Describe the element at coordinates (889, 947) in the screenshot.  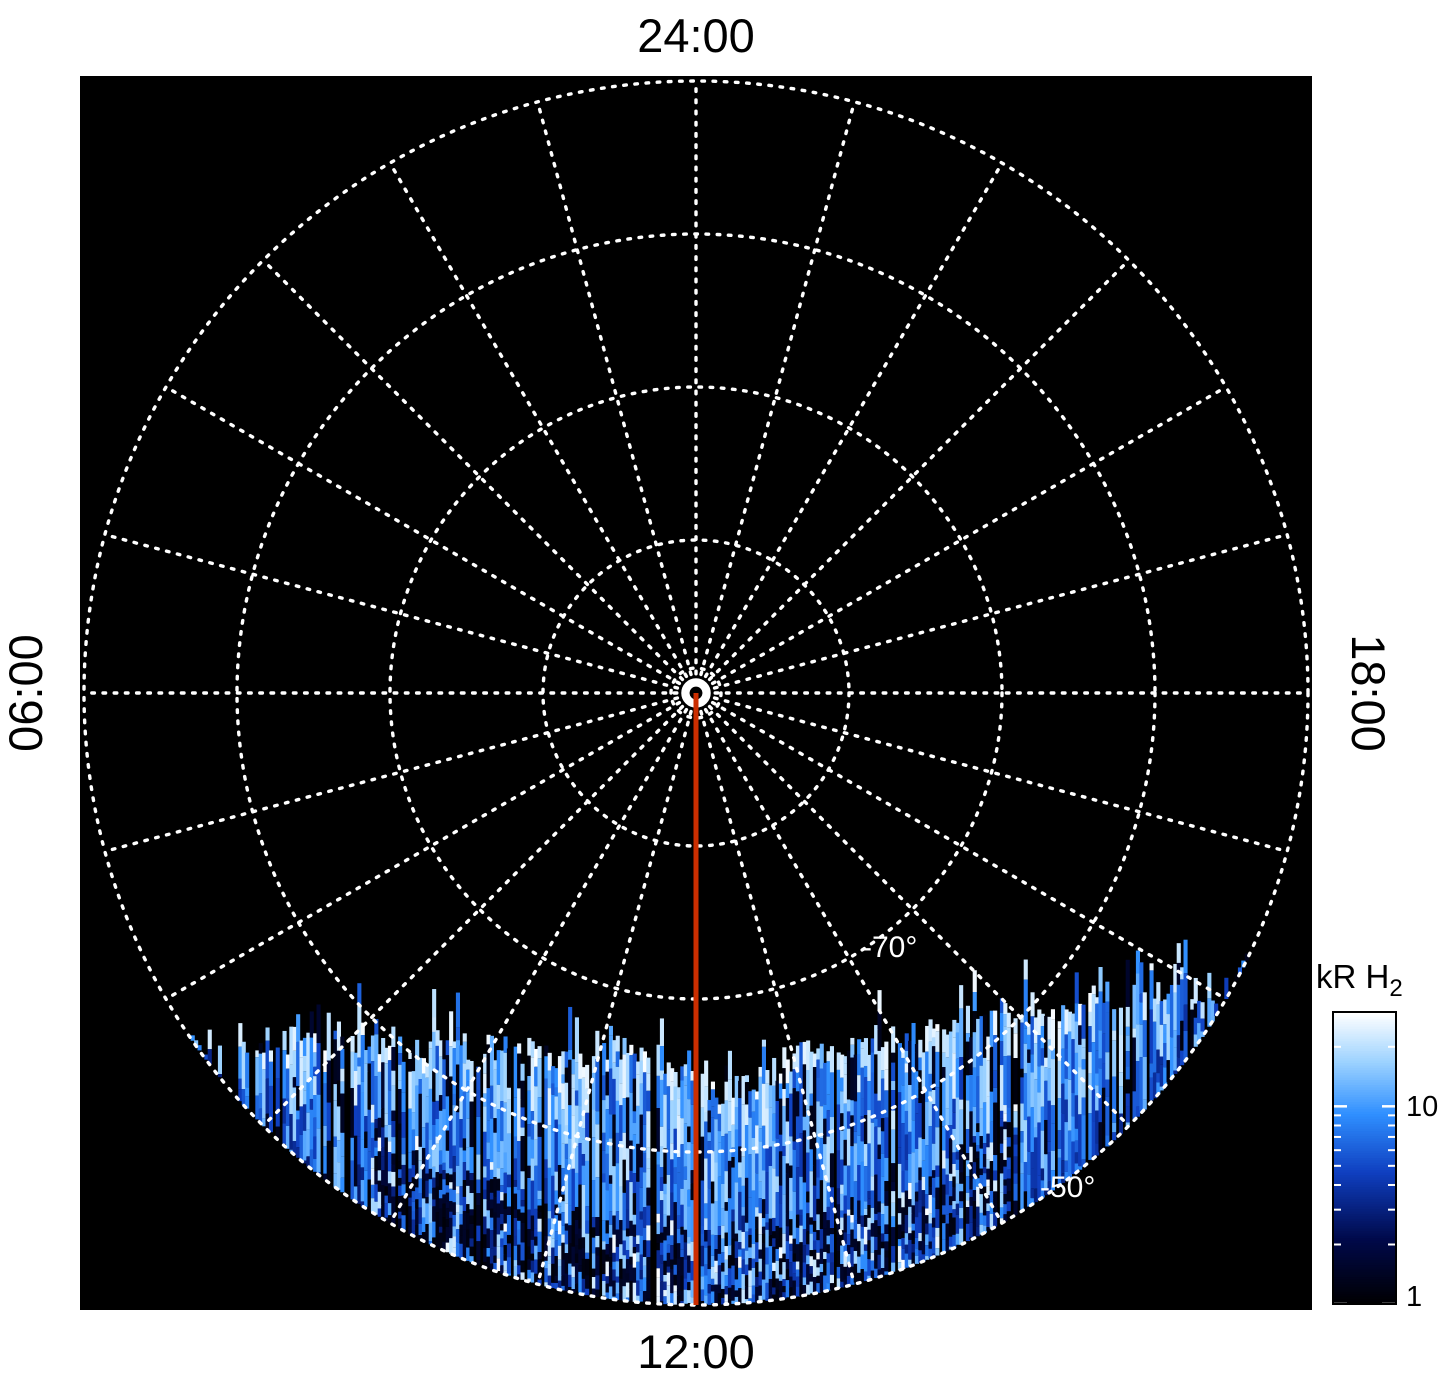
I see `latitude-label-70: -70°` at that location.